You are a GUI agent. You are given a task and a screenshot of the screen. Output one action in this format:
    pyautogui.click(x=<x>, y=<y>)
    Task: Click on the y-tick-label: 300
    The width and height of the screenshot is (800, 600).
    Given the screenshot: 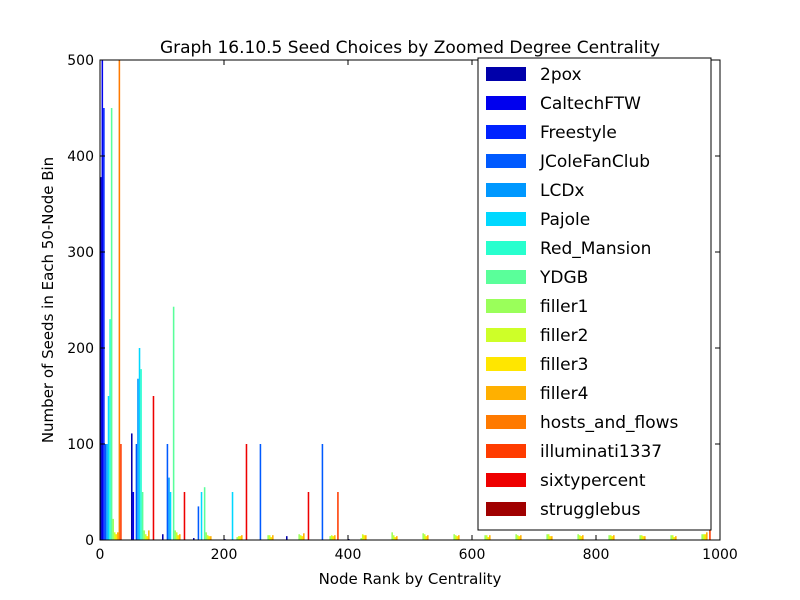 What is the action you would take?
    pyautogui.click(x=80, y=253)
    